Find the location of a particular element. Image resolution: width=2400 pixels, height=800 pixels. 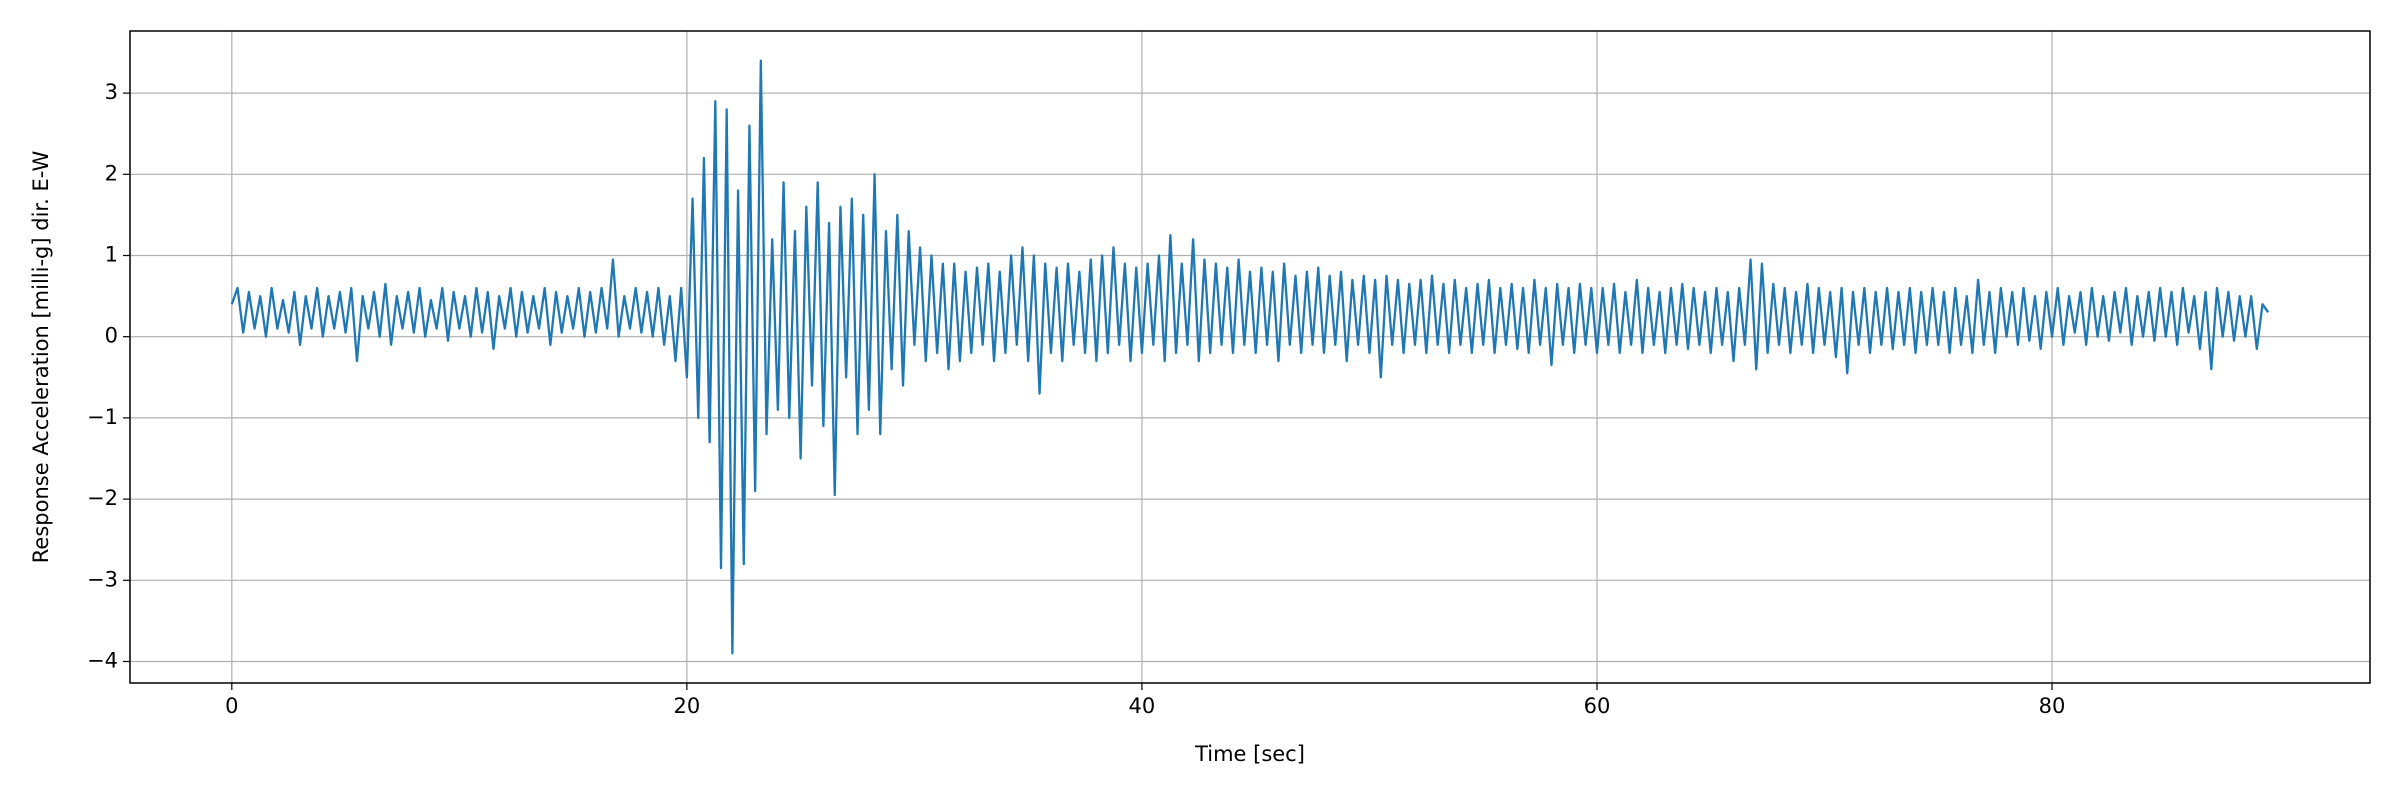

y-tick-label: 2 is located at coordinates (111, 173).